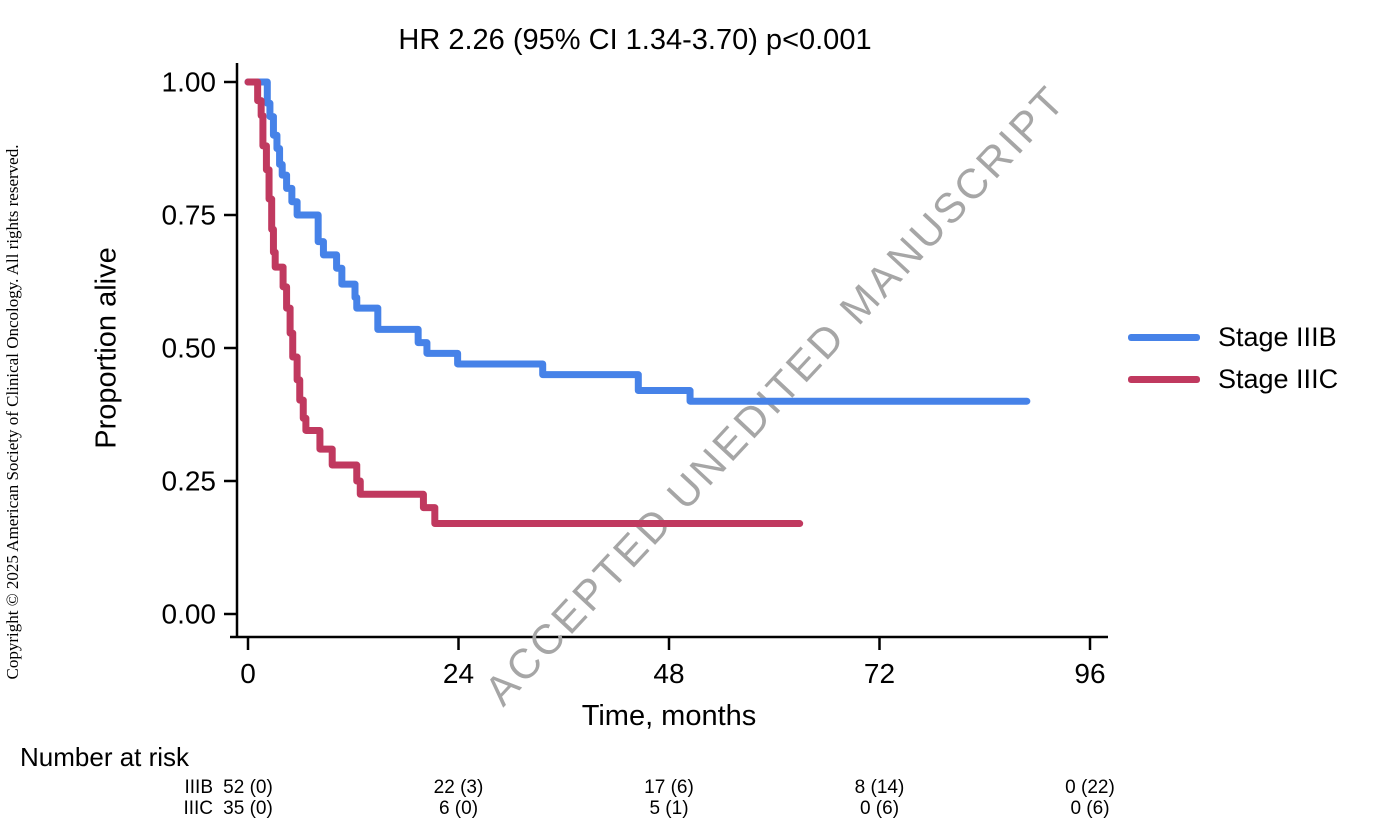 Image resolution: width=1380 pixels, height=836 pixels. What do you see at coordinates (879, 673) in the screenshot?
I see `x-tick-label: 72` at bounding box center [879, 673].